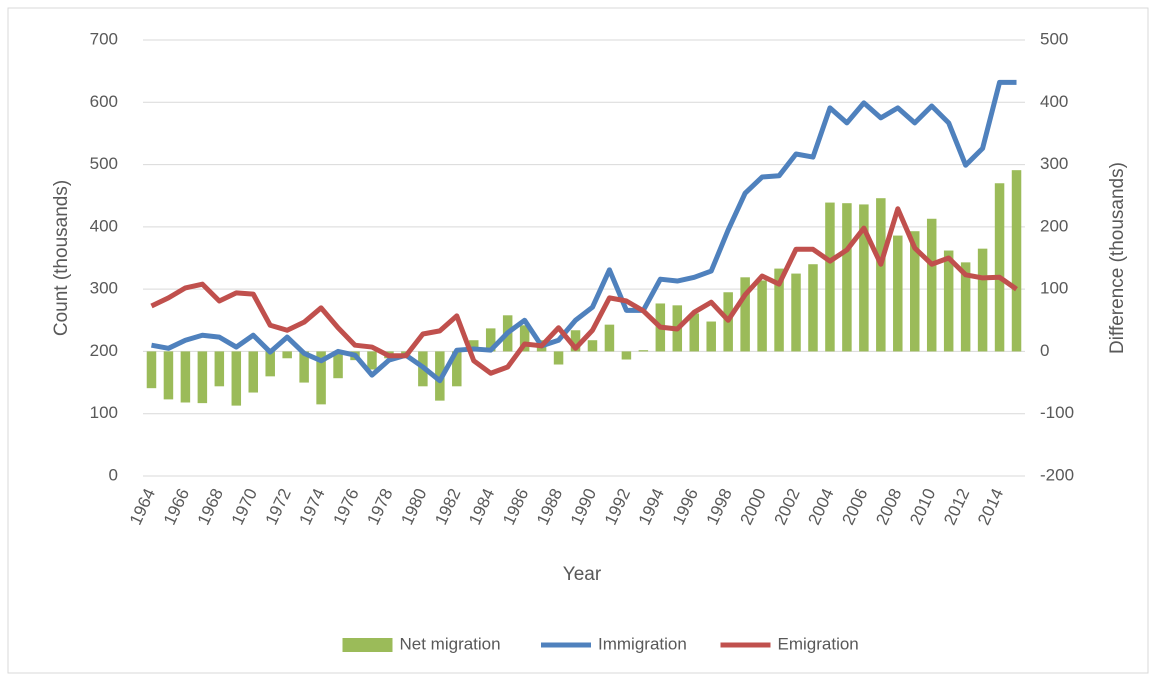  I want to click on legend-label: Net migration, so click(450, 643).